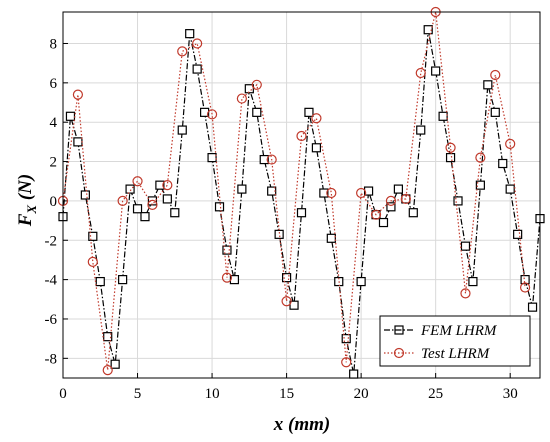 The width and height of the screenshot is (550, 442). I want to click on y-tick-label: -4, so click(51, 281).